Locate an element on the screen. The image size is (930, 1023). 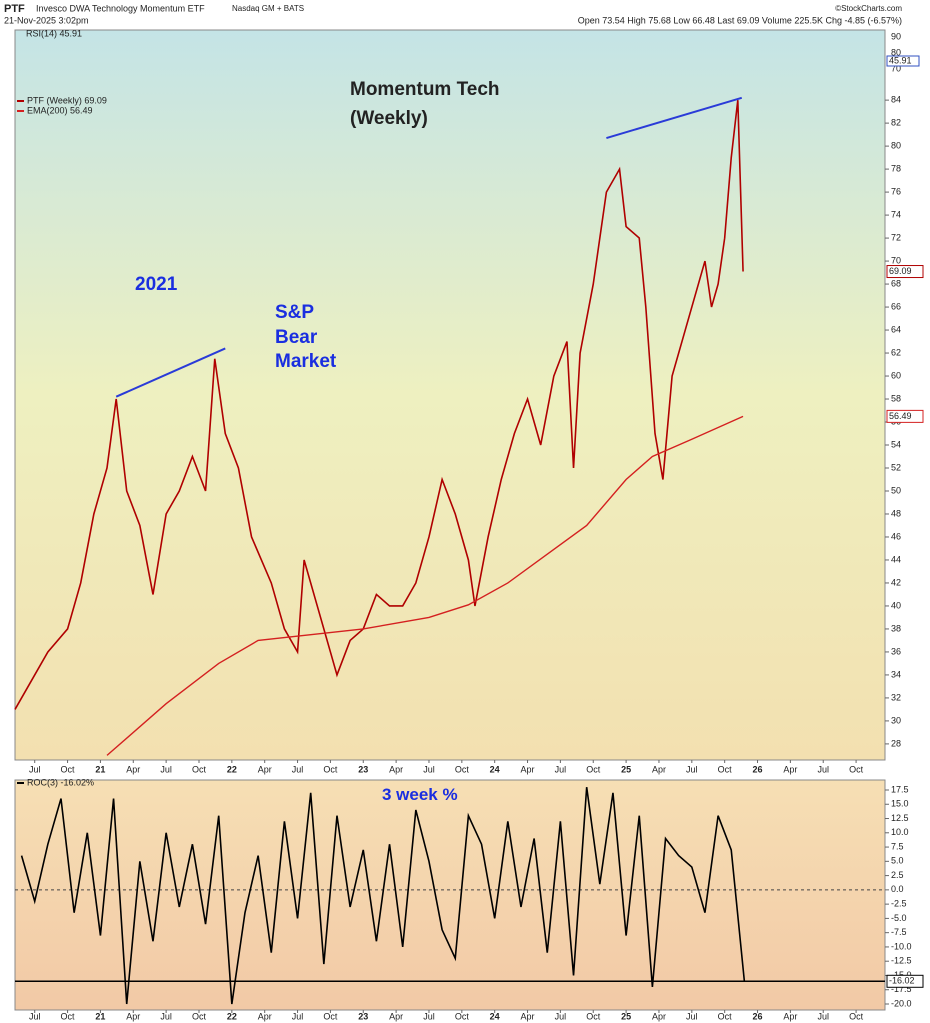
y-tick-label: 0.0 is located at coordinates (897, 889).